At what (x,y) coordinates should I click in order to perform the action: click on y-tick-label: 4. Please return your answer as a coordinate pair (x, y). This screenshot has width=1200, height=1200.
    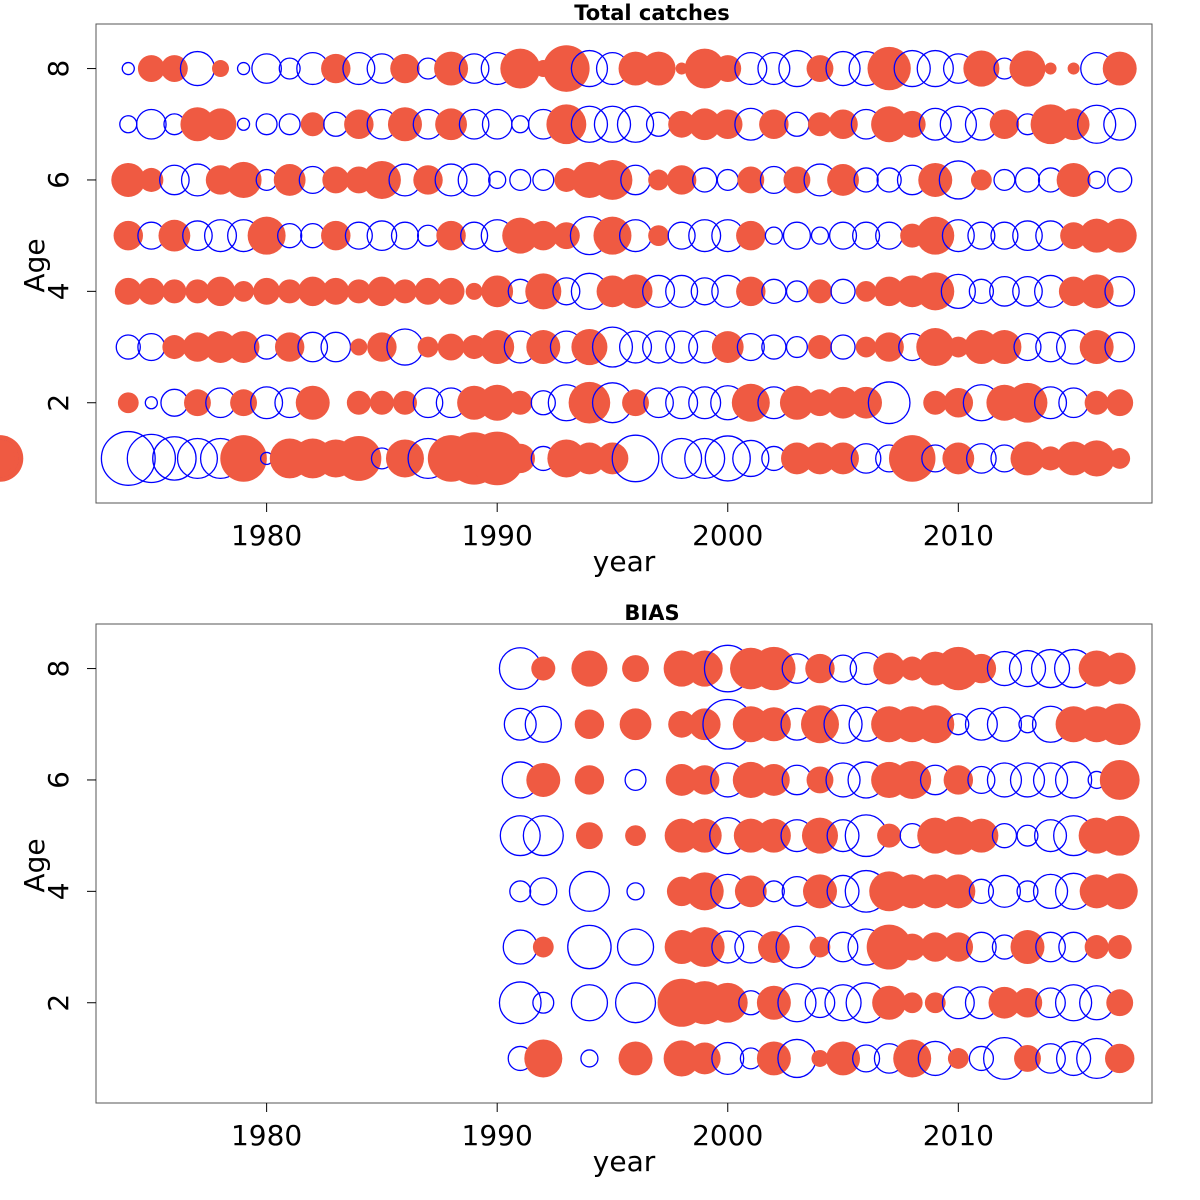
    Looking at the image, I should click on (58, 291).